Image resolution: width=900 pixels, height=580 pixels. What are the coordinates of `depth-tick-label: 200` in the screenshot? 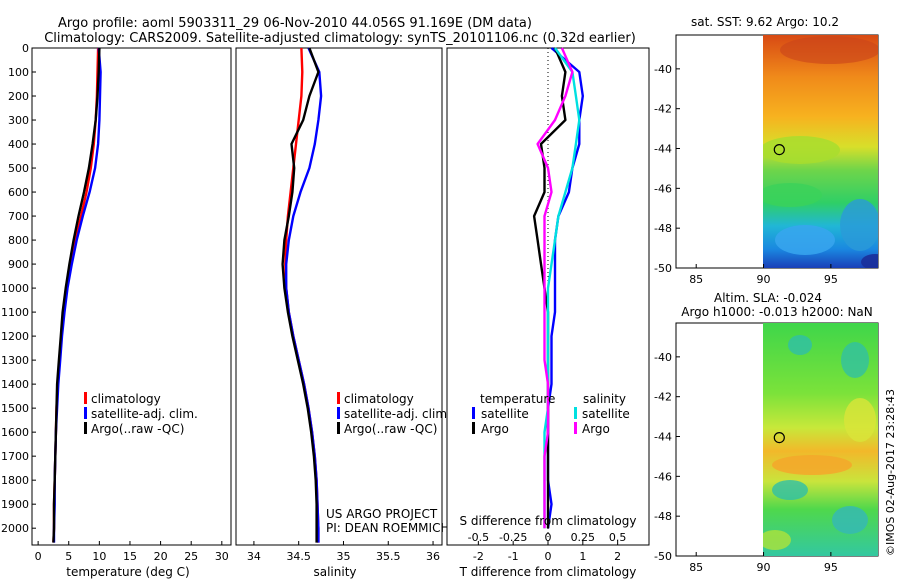 It's located at (18, 96).